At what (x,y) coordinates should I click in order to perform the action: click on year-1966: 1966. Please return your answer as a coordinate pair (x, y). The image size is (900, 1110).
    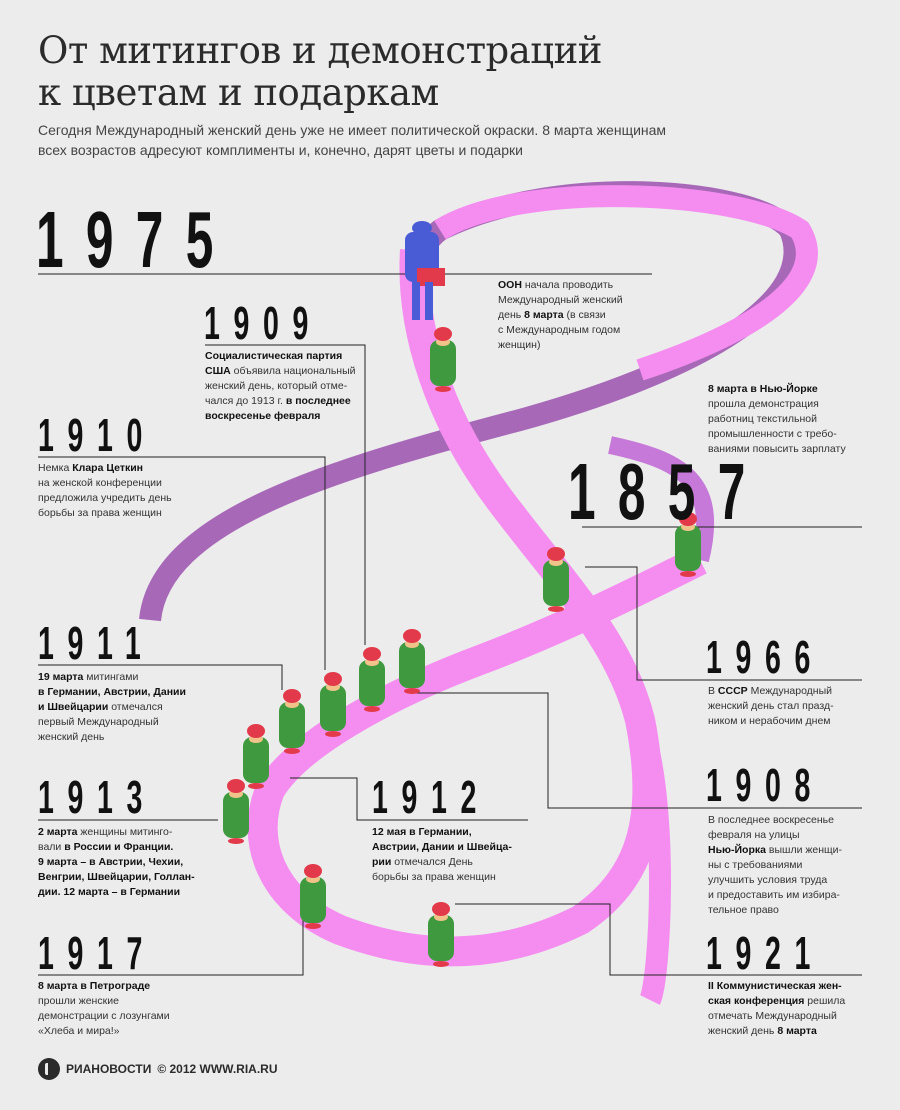
    Looking at the image, I should click on (765, 657).